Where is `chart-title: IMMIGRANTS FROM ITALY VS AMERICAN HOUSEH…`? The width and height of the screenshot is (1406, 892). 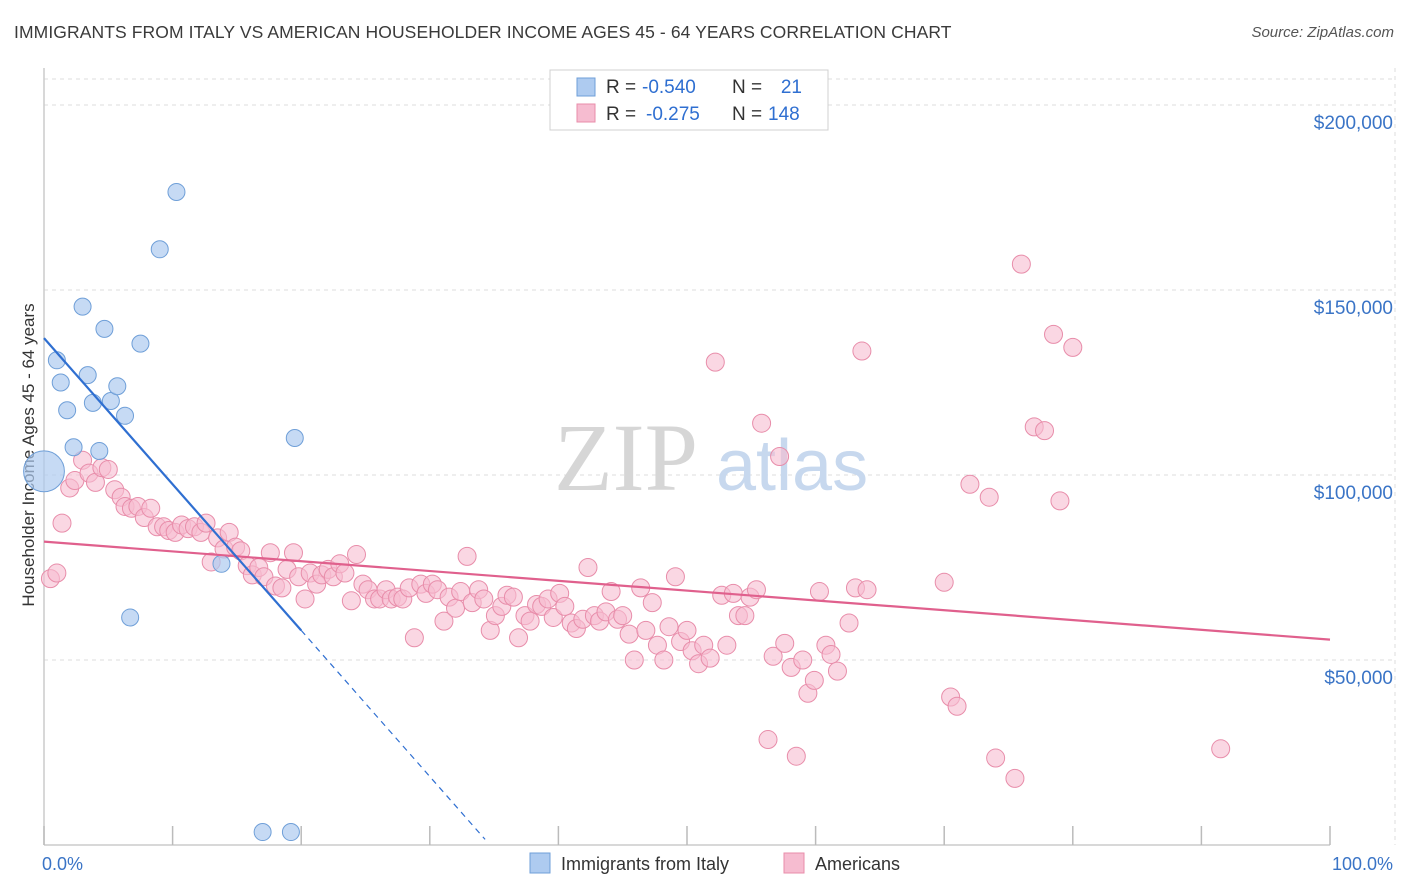
chart-title: IMMIGRANTS FROM ITALY VS AMERICAN HOUSEH… is located at coordinates (483, 32).